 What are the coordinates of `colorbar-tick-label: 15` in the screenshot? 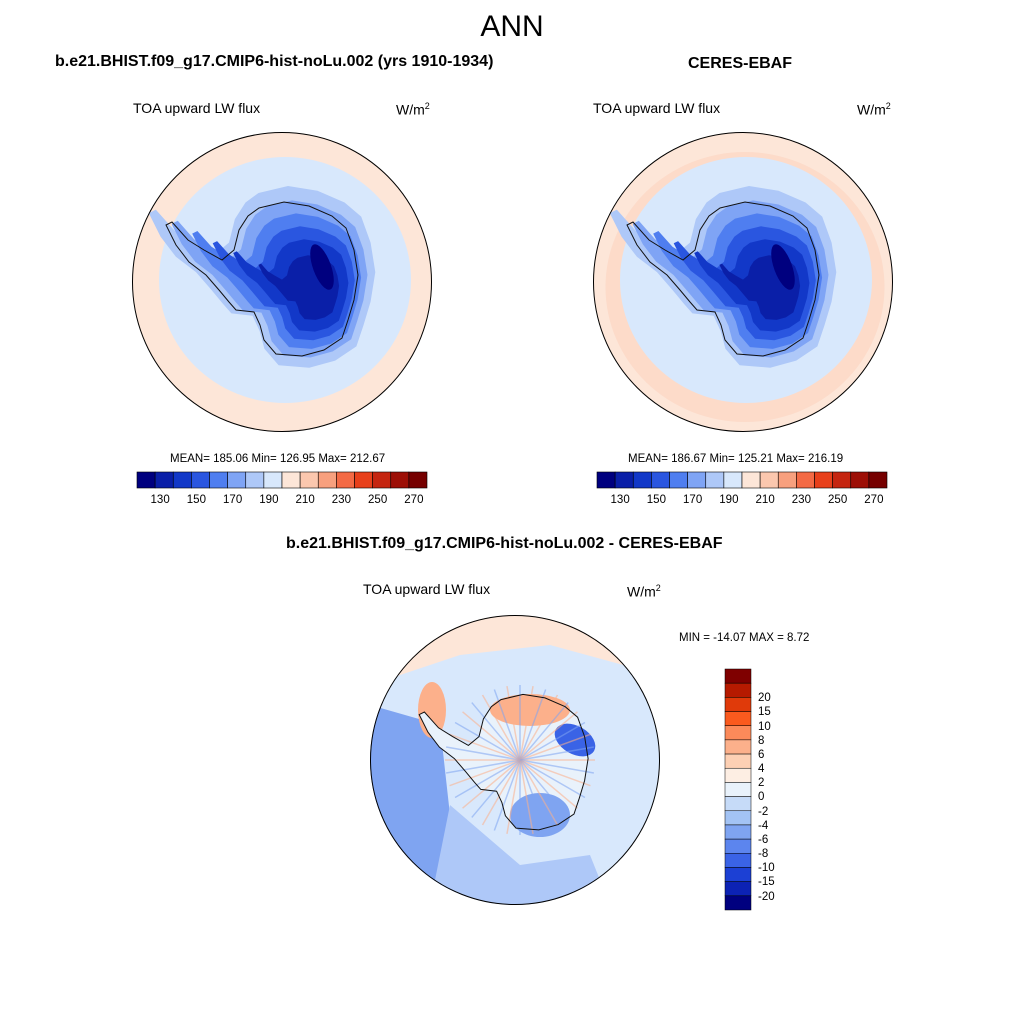 It's located at (764, 712).